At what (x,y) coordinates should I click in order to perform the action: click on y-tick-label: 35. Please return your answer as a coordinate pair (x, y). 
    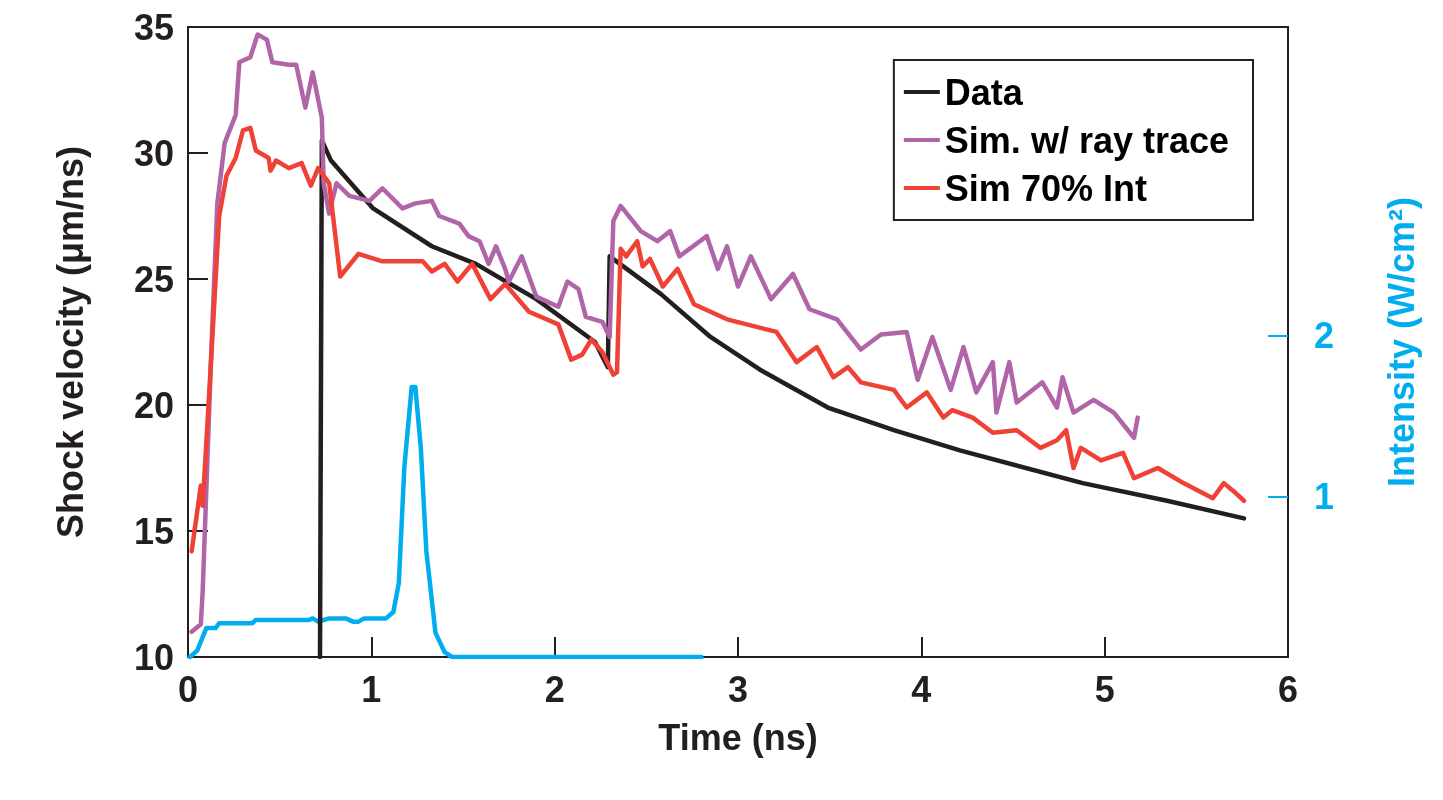
    Looking at the image, I should click on (153, 27).